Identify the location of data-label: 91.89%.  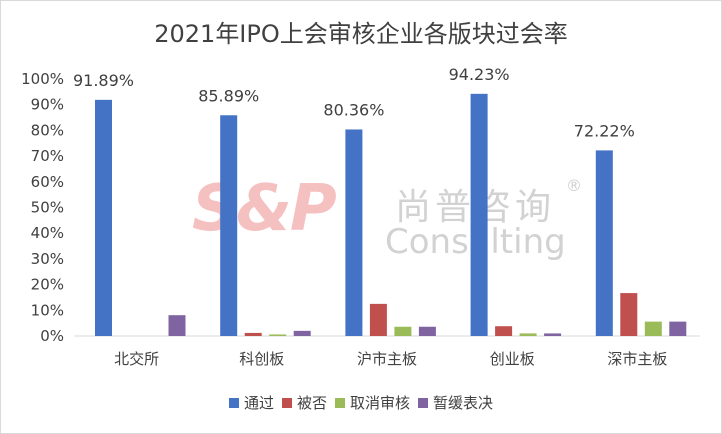
(103, 80).